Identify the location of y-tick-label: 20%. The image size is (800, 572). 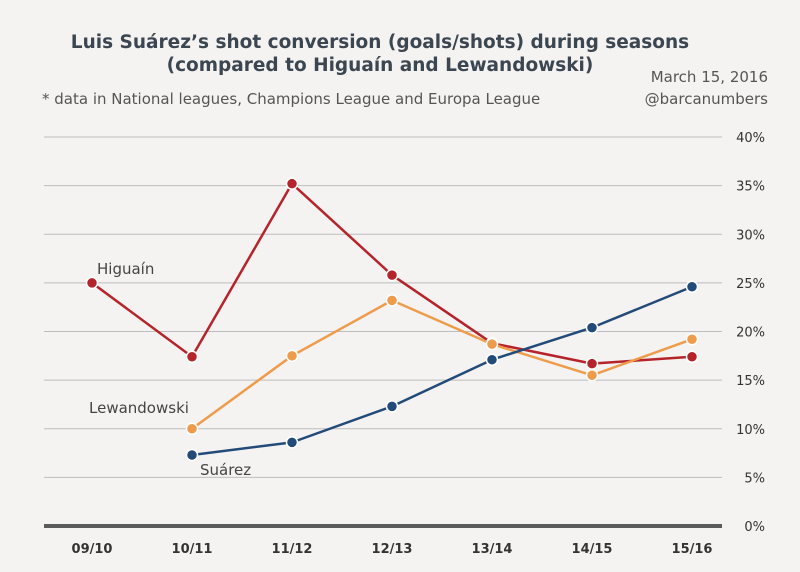
(750, 333).